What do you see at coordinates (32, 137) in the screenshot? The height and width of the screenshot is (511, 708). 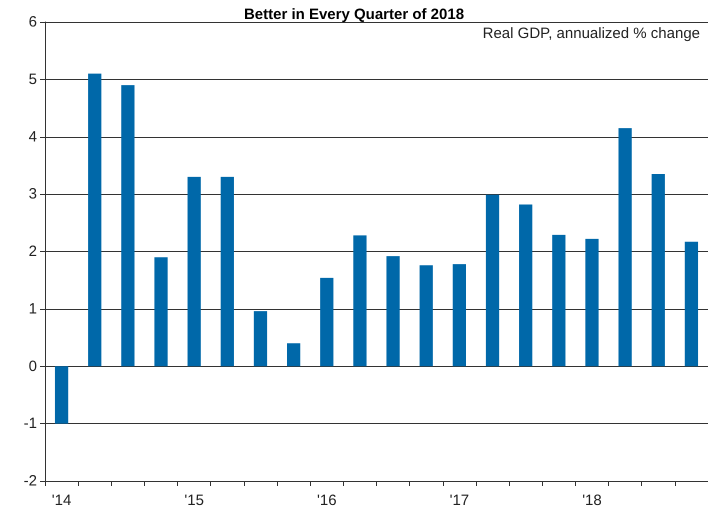 I see `y-tick-label: 4` at bounding box center [32, 137].